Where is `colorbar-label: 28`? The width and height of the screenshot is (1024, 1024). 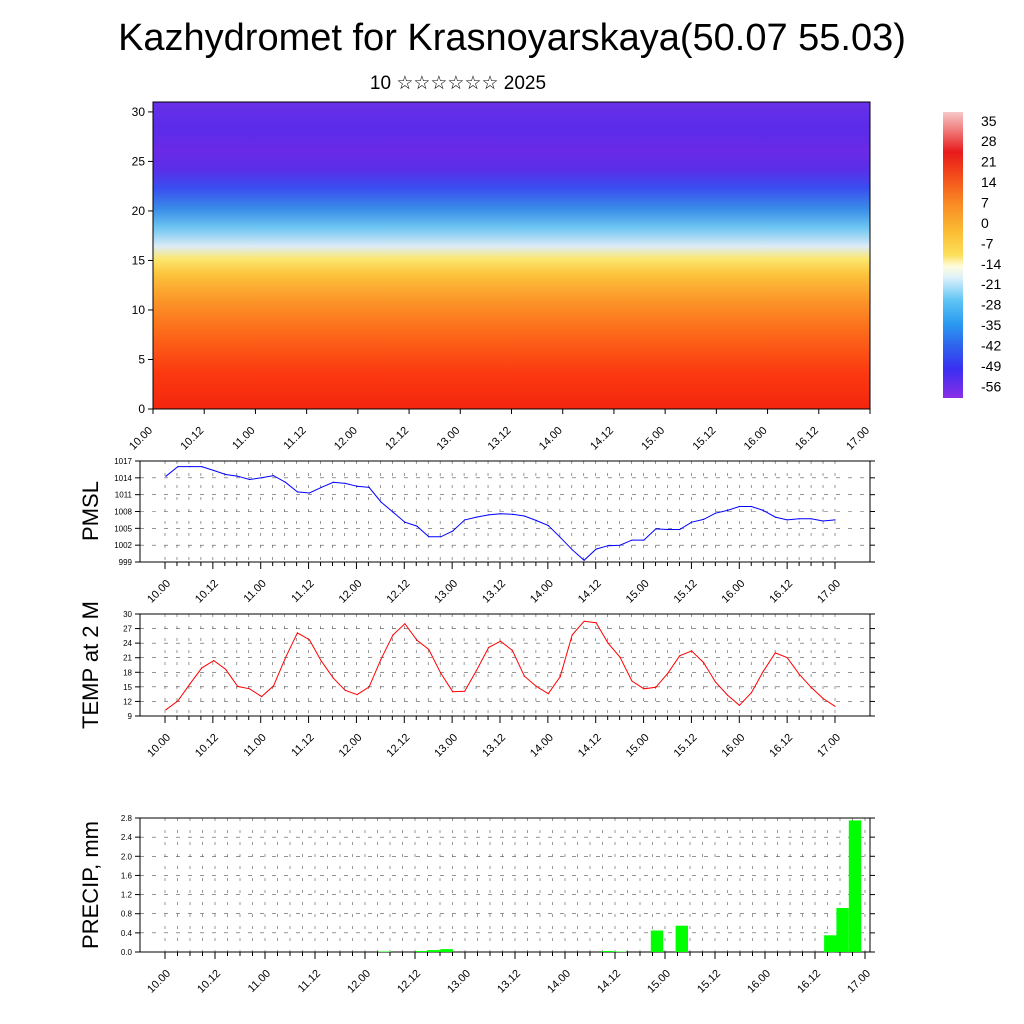
colorbar-label: 28 is located at coordinates (989, 141).